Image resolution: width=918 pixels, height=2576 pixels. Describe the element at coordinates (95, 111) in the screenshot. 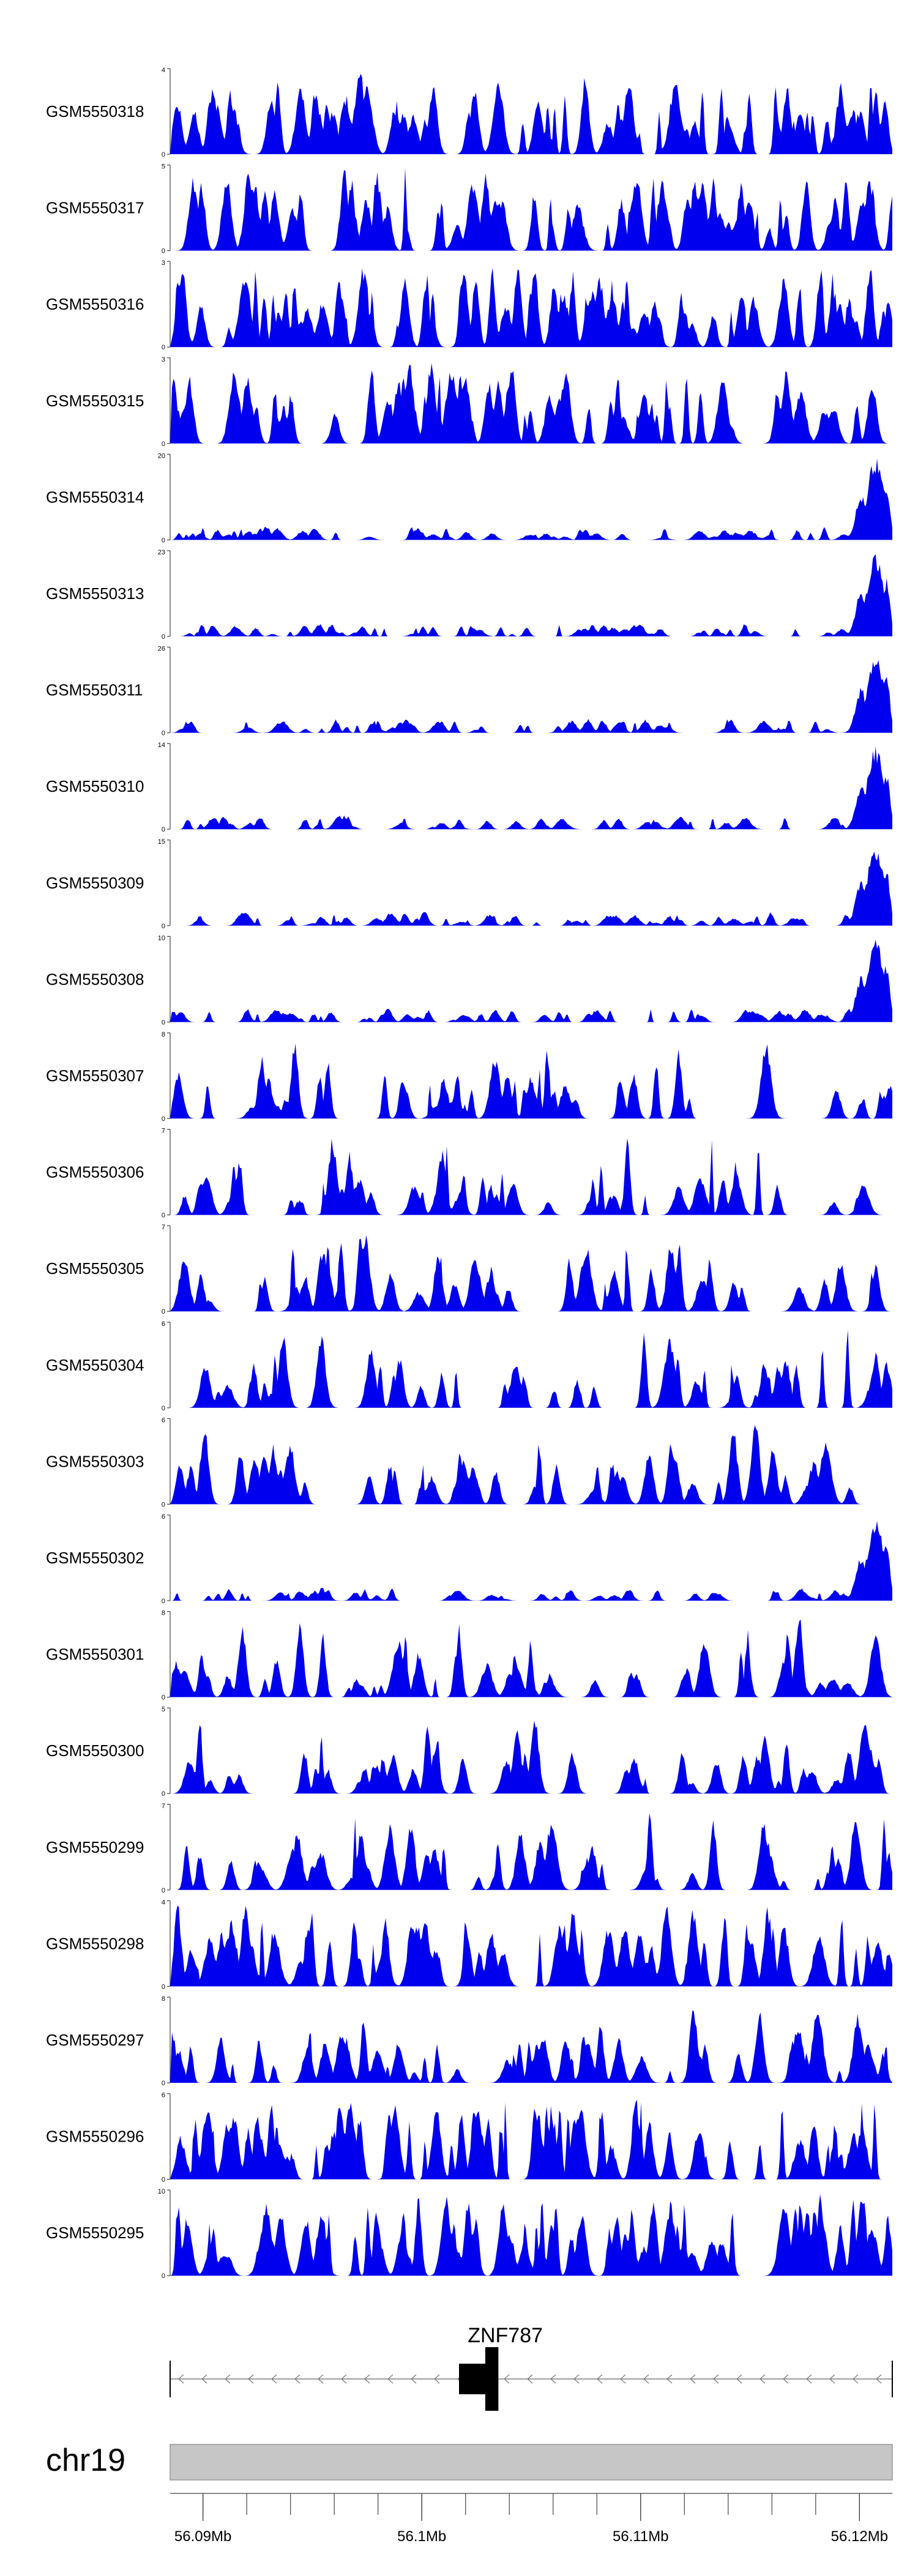

I see `track-label: GSM5550318` at that location.